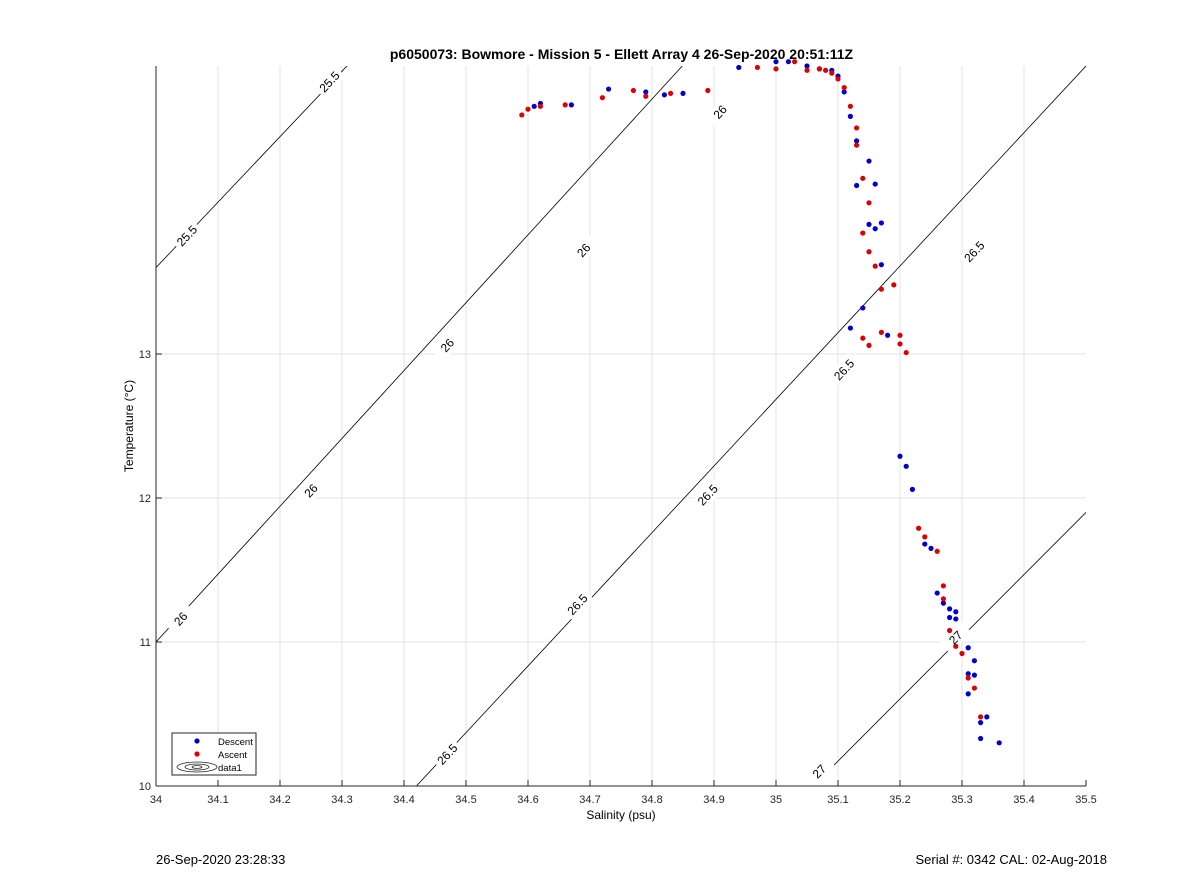  I want to click on x-tick-label: 35, so click(776, 800).